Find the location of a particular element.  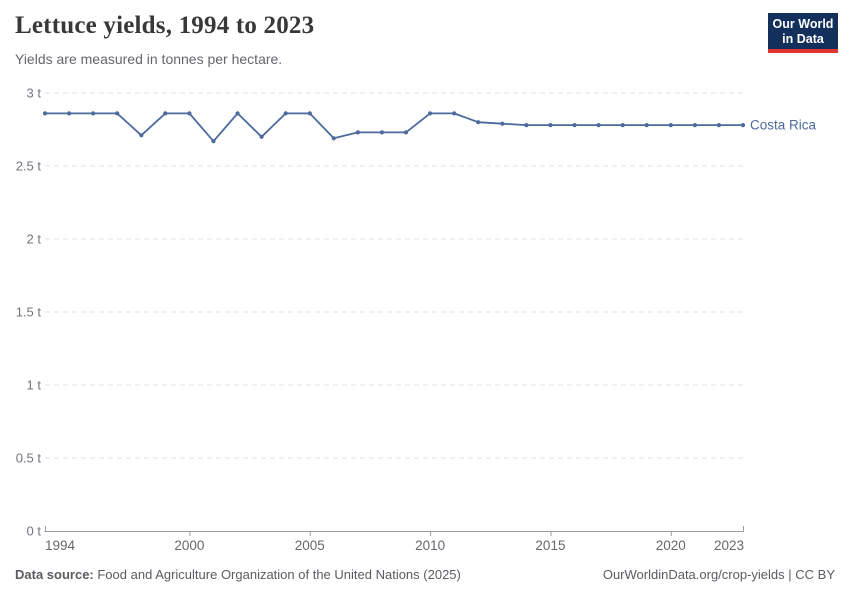

y-axis-tick-label: 0 t is located at coordinates (34, 531).